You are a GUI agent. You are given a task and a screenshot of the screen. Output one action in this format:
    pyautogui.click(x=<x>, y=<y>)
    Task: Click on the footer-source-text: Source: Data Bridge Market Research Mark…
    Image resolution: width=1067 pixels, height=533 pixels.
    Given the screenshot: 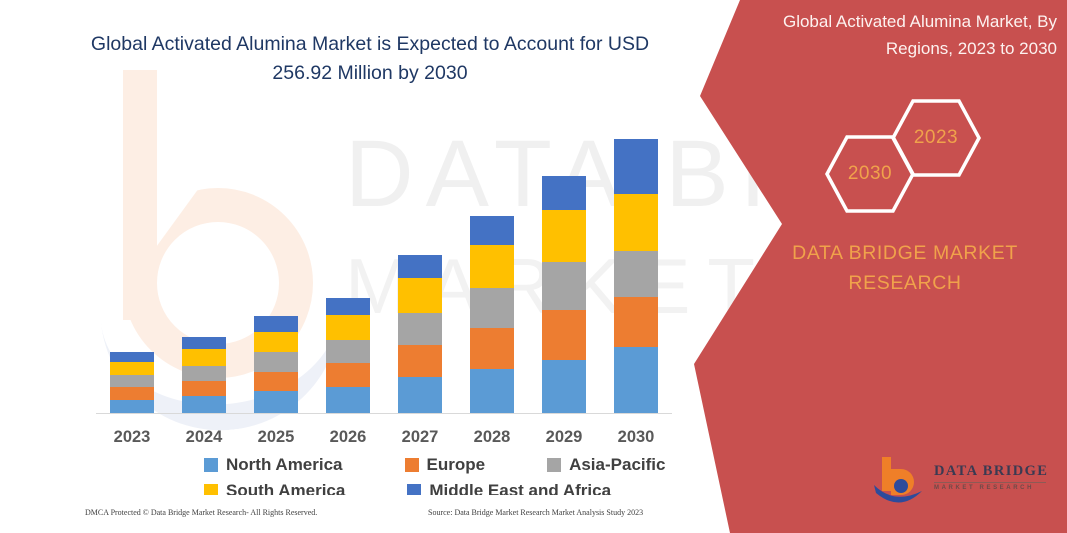 What is the action you would take?
    pyautogui.click(x=536, y=512)
    